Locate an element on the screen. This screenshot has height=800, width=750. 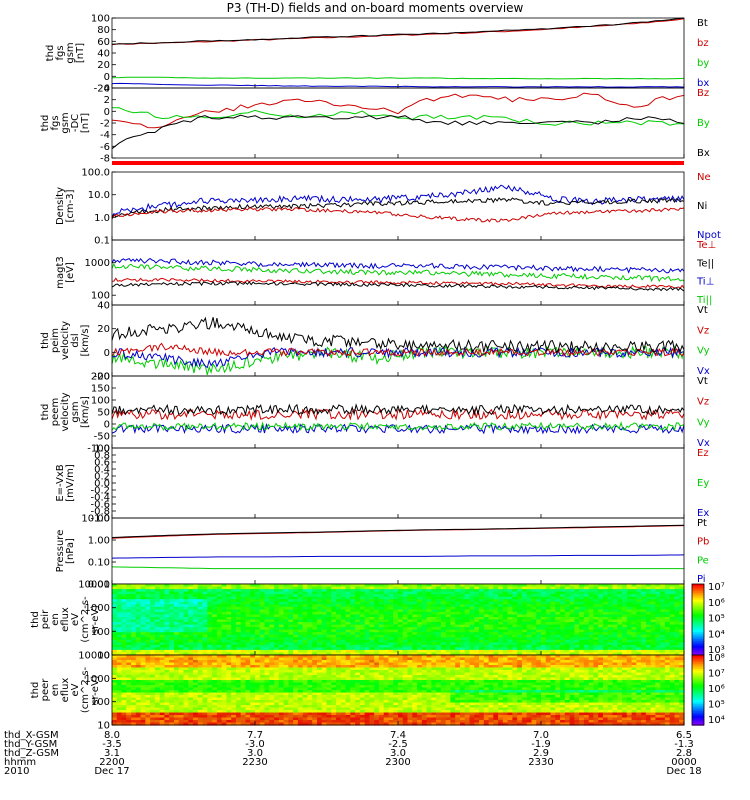
y-axis-label: Pressure is located at coordinates (60, 551).